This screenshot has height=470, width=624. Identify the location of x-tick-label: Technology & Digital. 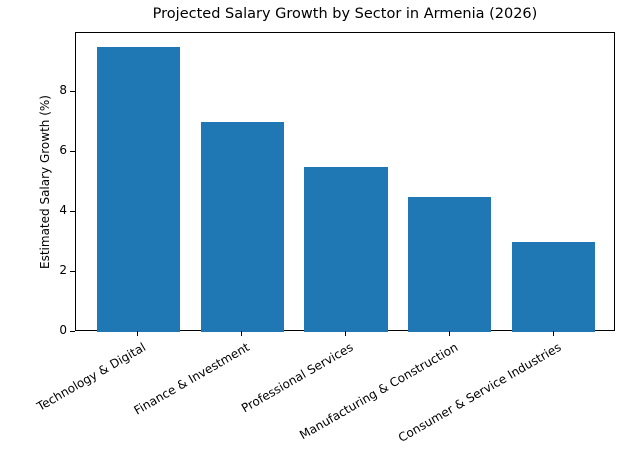
(91, 377).